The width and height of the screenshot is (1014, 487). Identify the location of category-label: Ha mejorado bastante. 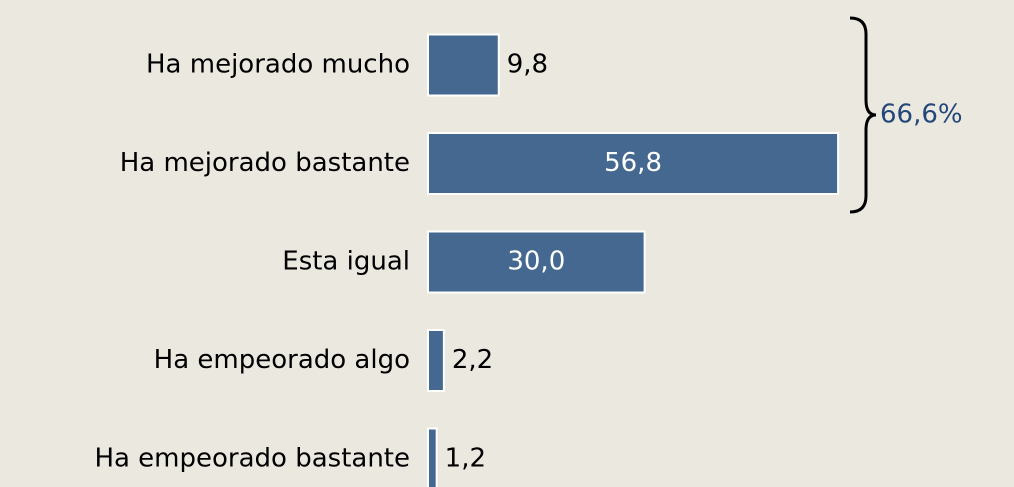
(265, 163).